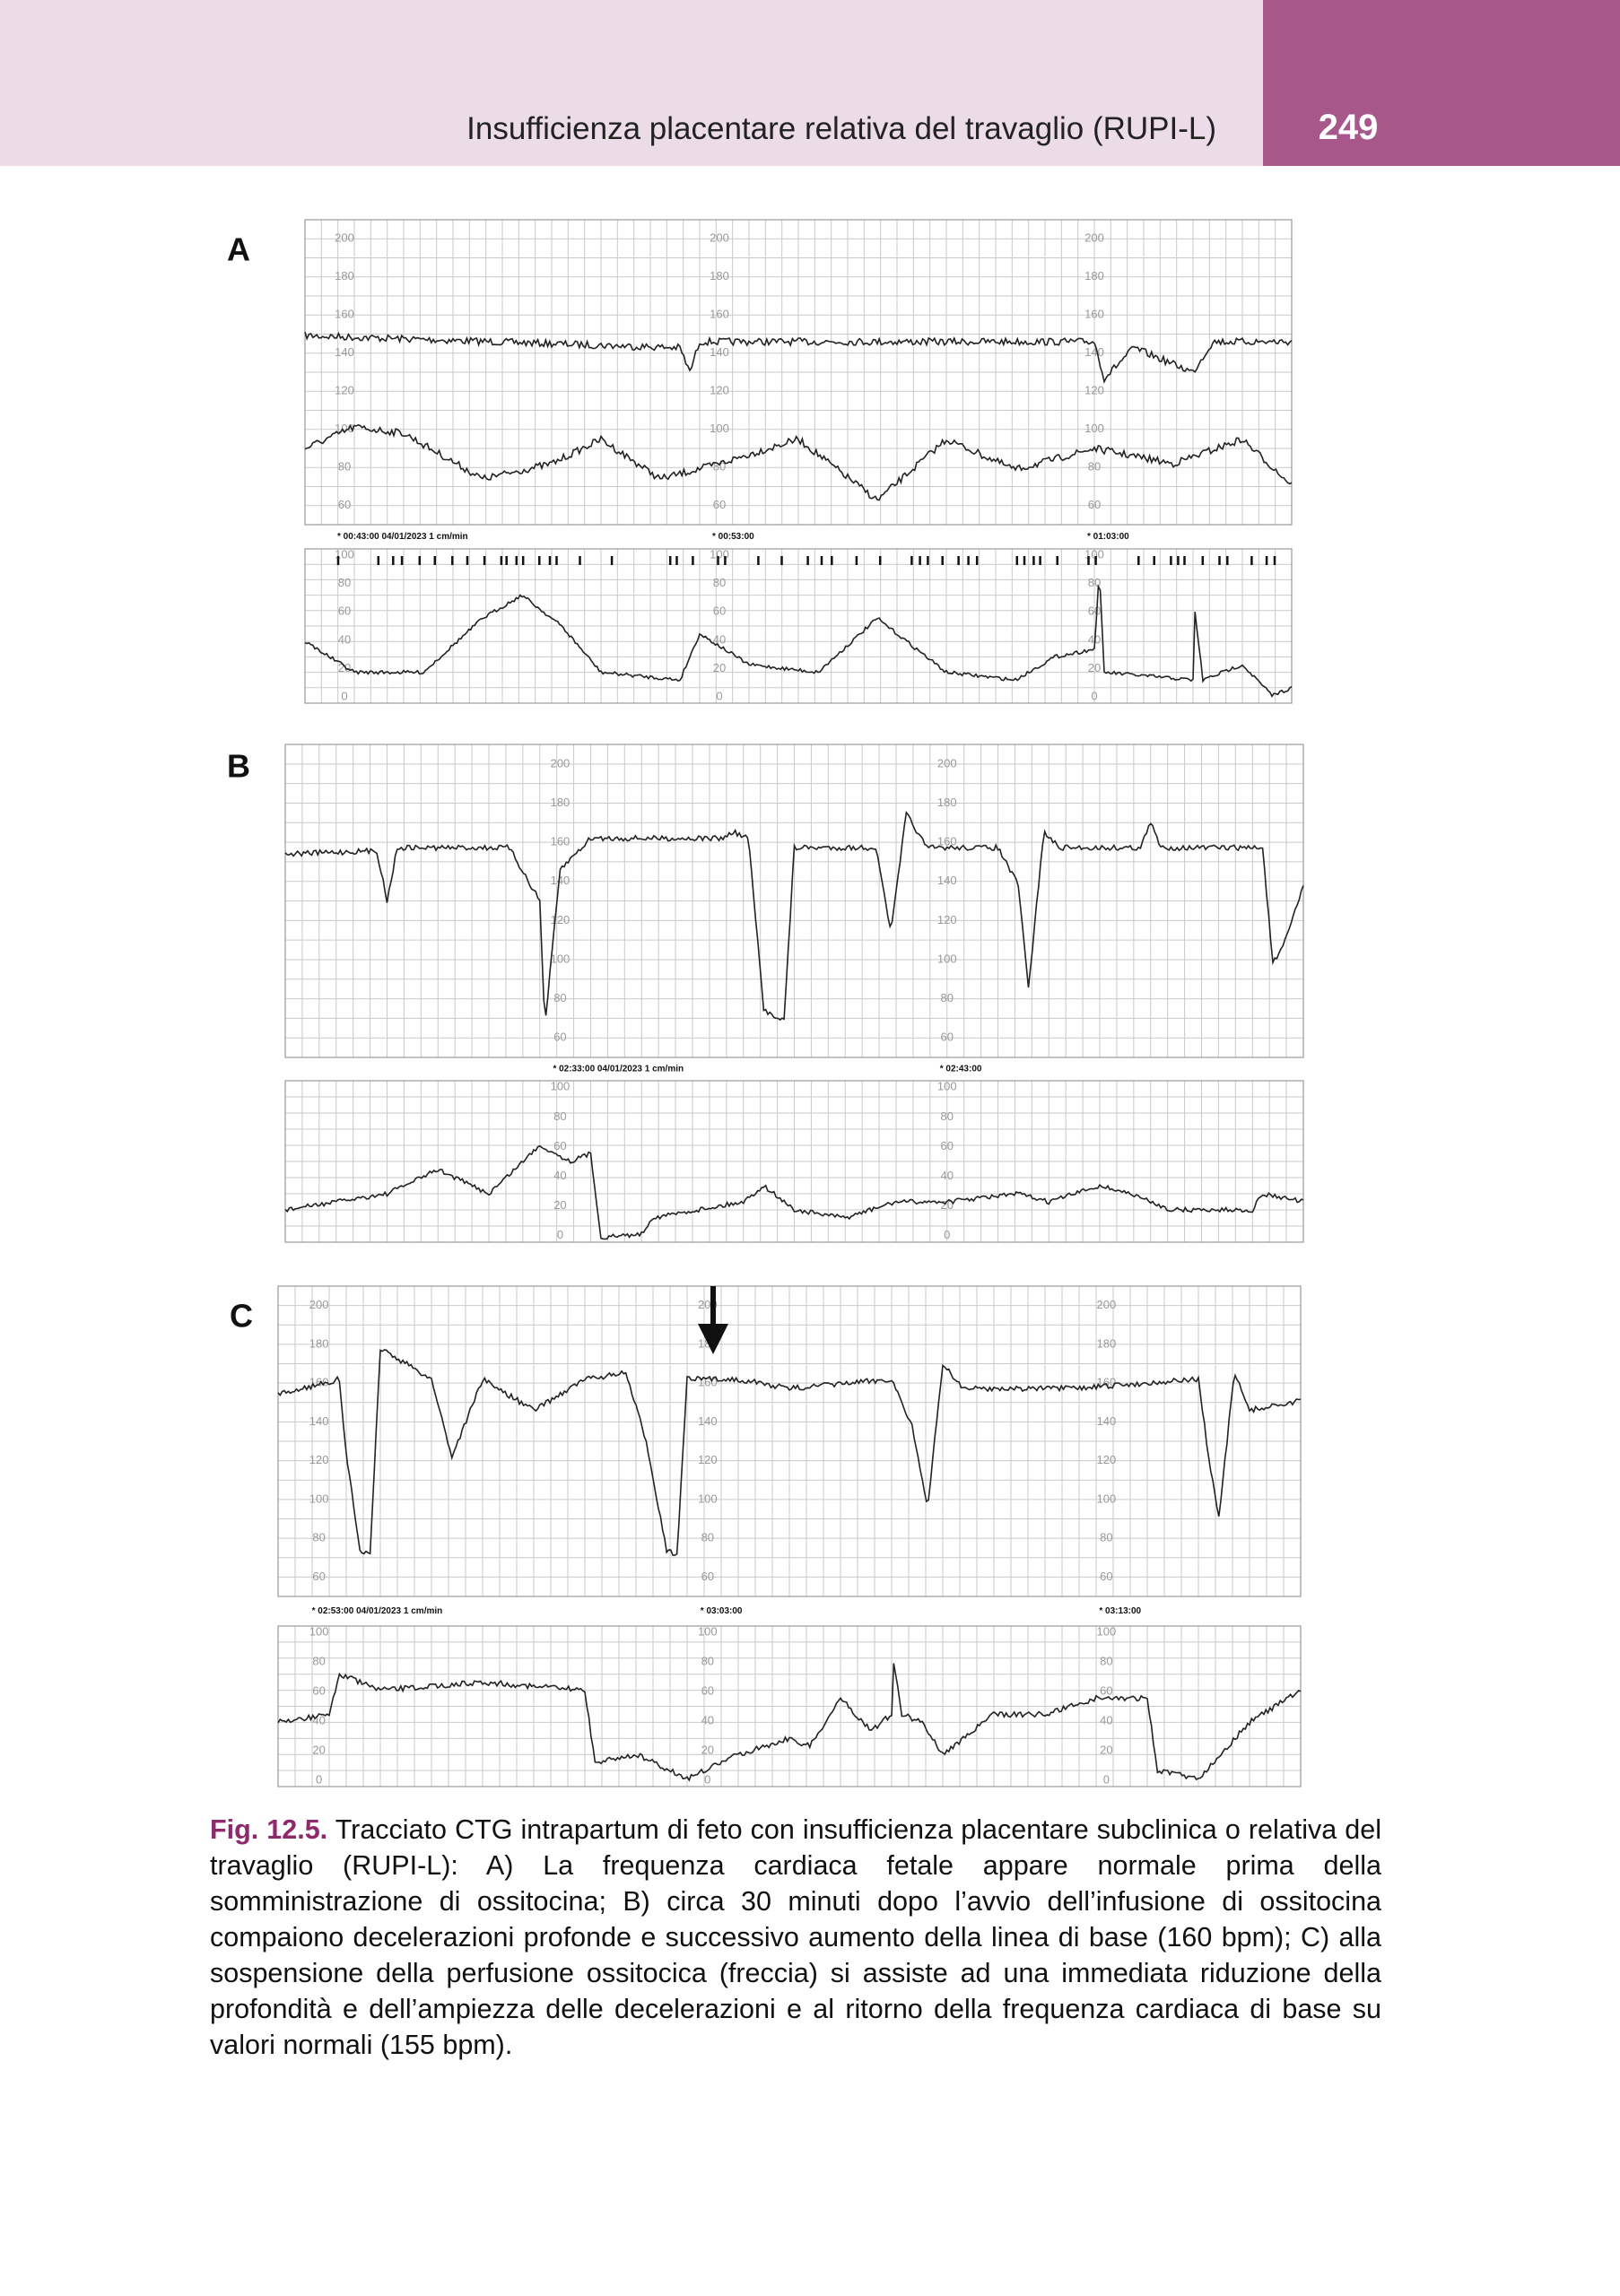  What do you see at coordinates (1349, 127) in the screenshot?
I see `page-number: 249` at bounding box center [1349, 127].